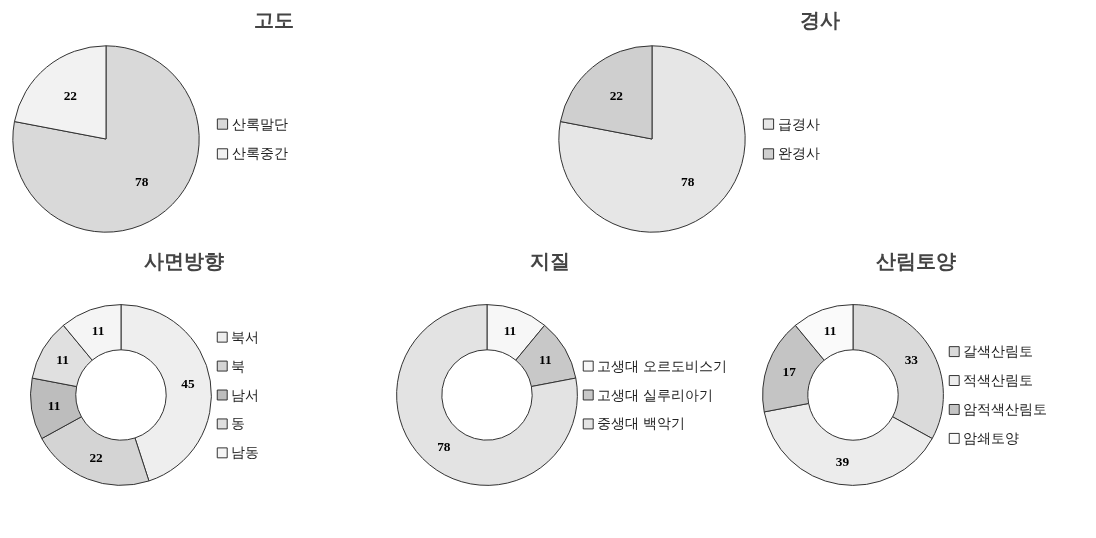 This screenshot has height=538, width=1096. Describe the element at coordinates (259, 124) in the screenshot. I see `legend-label: 산록말단` at that location.